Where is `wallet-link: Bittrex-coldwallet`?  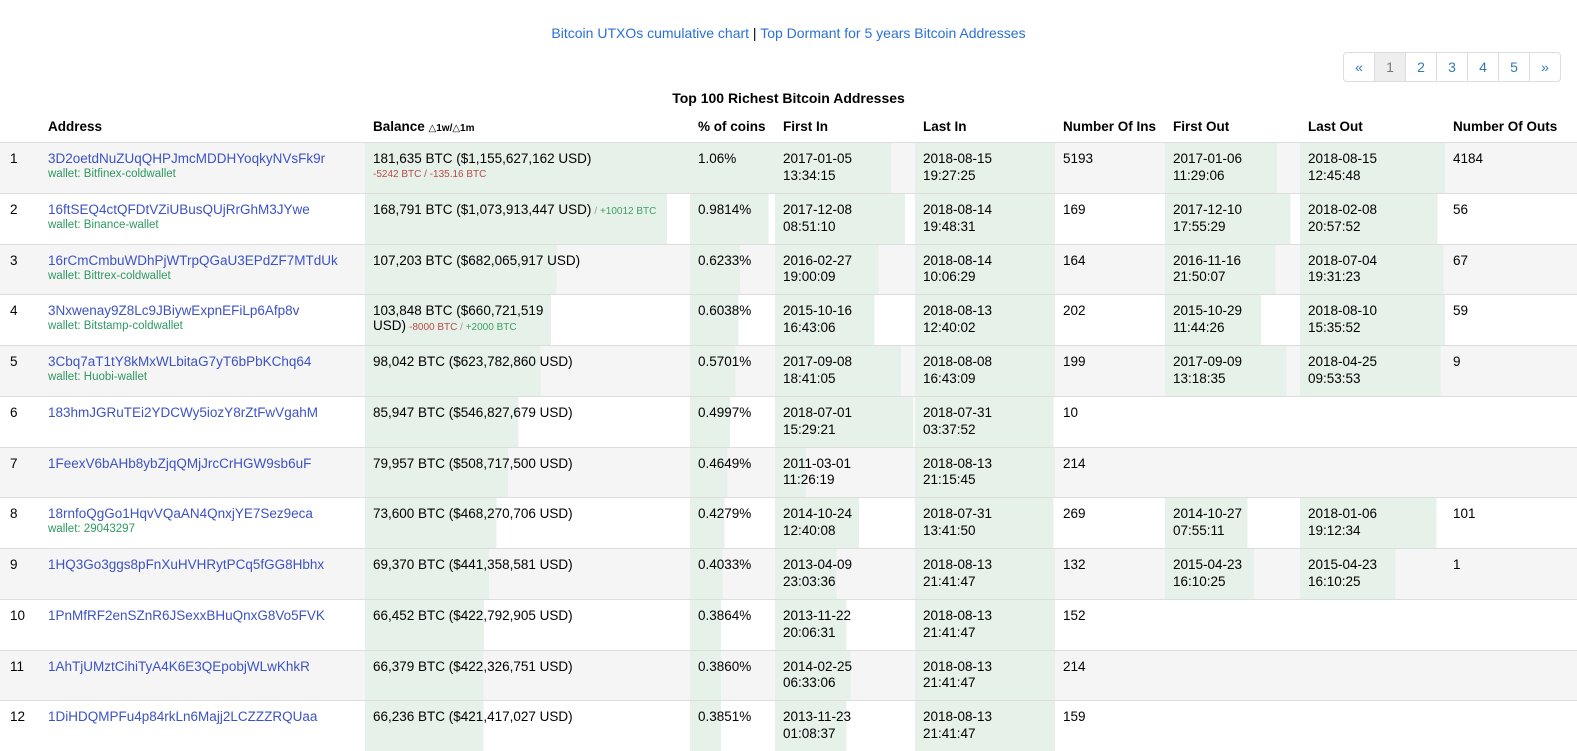 wallet-link: Bittrex-coldwallet is located at coordinates (127, 276).